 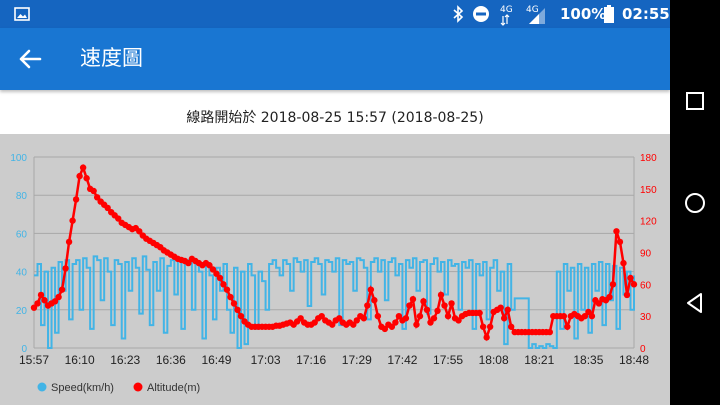 I want to click on status-bar: 4G 4G 100% 02:55, so click(x=335, y=14).